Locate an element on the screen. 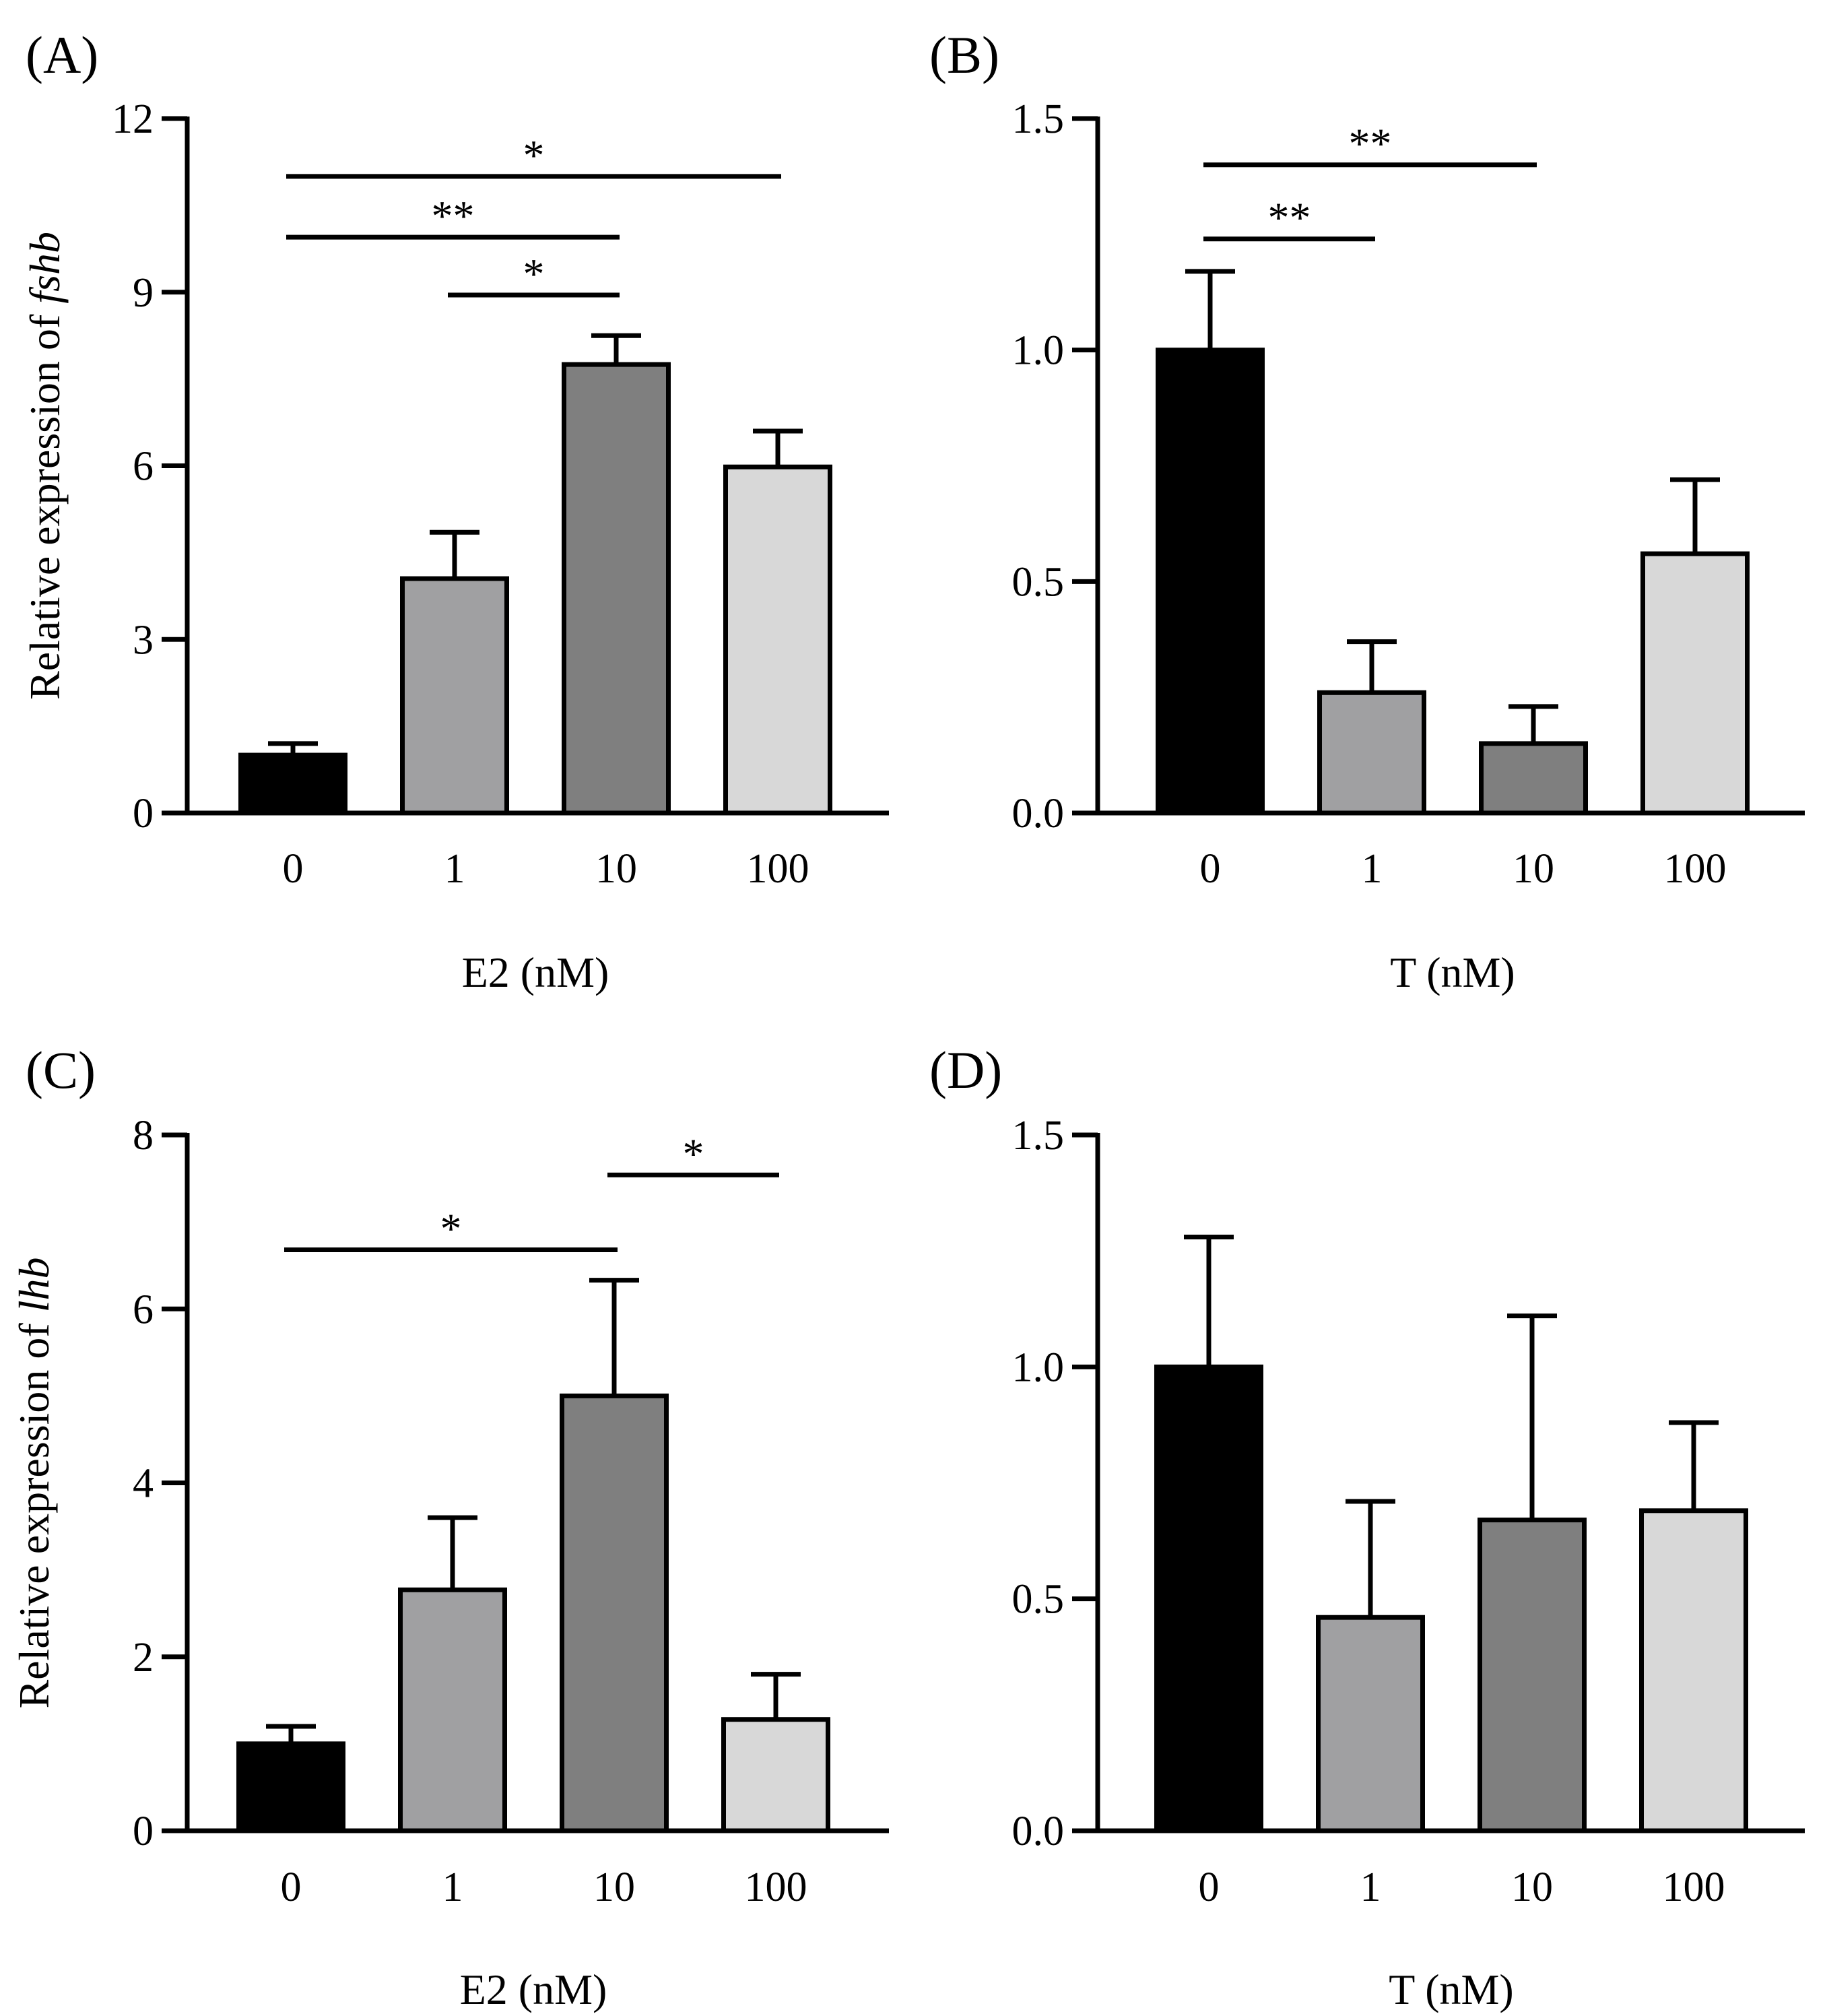 The image size is (1825, 2016). panel-label-b: (B) is located at coordinates (964, 55).